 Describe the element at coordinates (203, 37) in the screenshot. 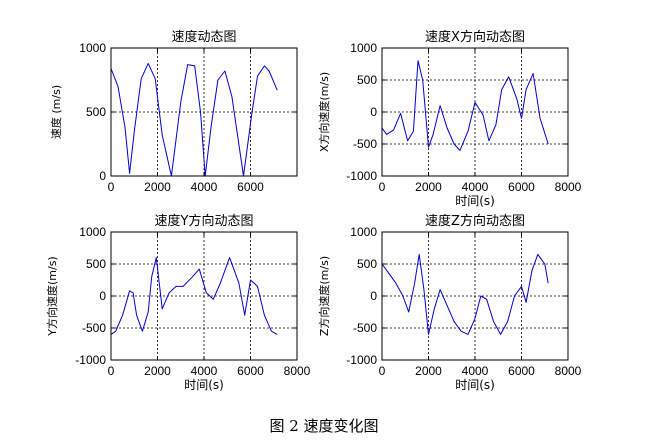

I see `chart-title: 速度动态图` at that location.